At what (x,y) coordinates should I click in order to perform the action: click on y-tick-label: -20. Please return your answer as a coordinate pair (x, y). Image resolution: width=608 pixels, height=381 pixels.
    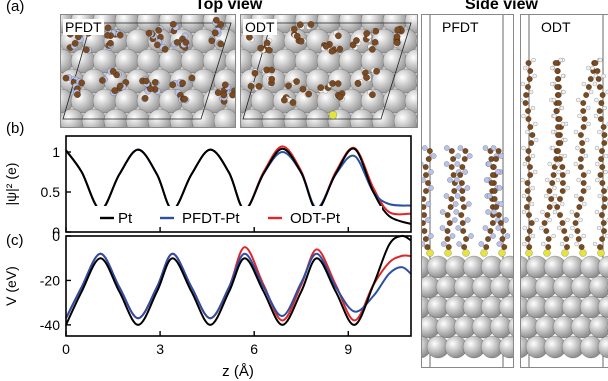
    Looking at the image, I should click on (50, 280).